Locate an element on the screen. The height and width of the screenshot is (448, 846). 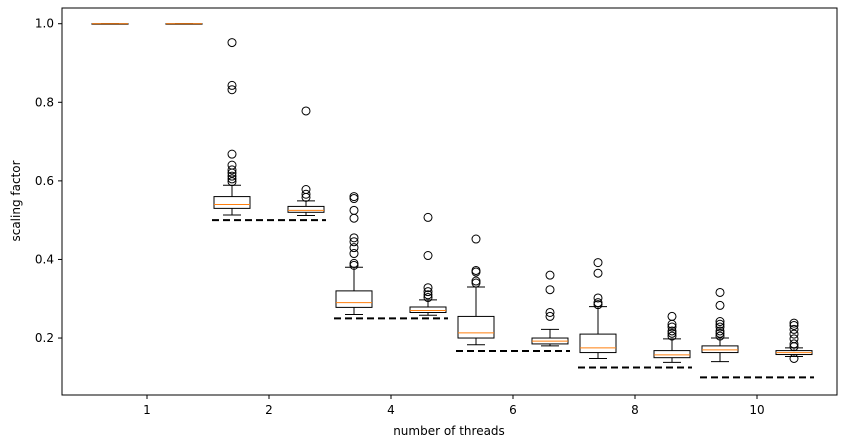
x-axis-label: number of threads is located at coordinates (449, 431).